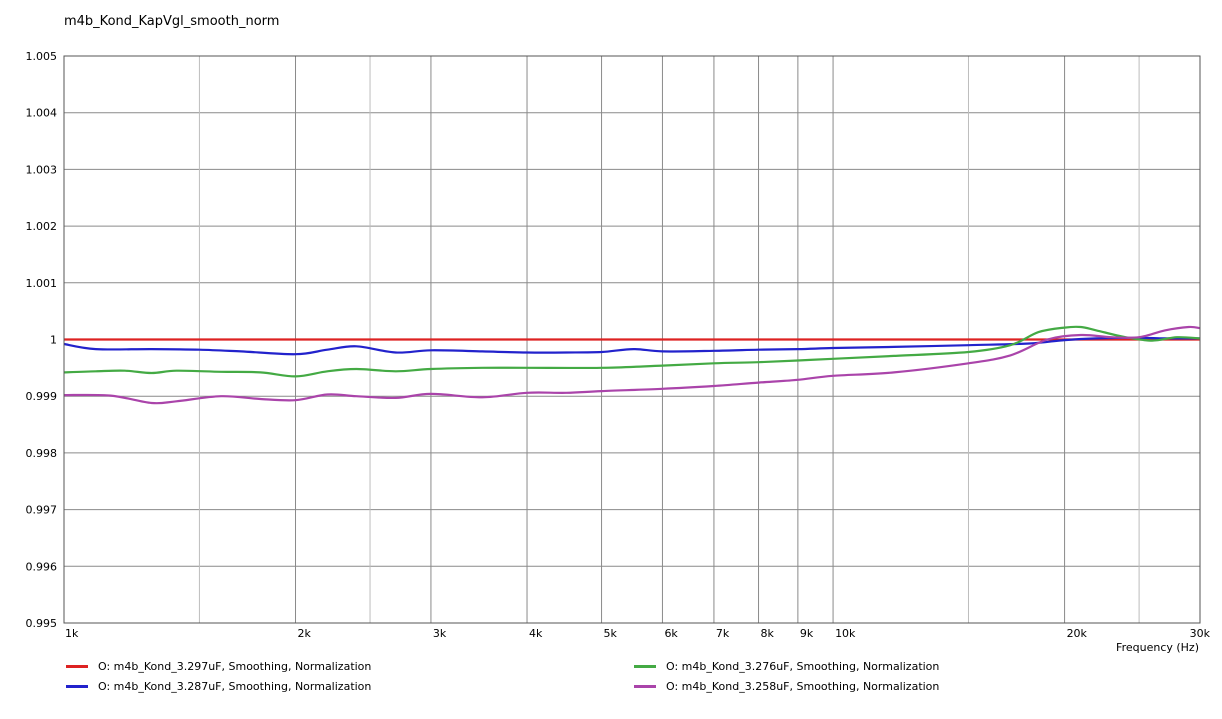 Image resolution: width=1222 pixels, height=719 pixels. I want to click on x-tick-label: 4k, so click(536, 633).